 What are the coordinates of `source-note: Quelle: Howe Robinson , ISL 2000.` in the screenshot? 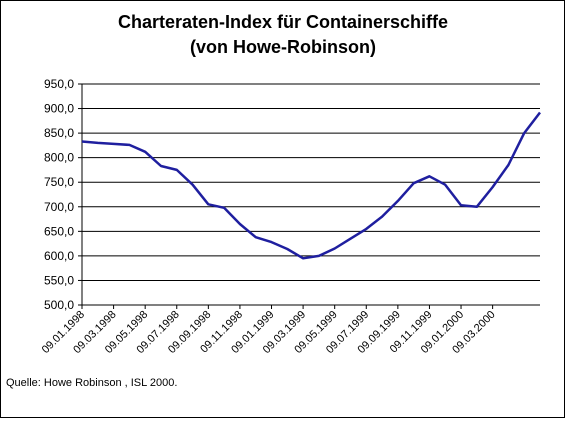 It's located at (91, 383).